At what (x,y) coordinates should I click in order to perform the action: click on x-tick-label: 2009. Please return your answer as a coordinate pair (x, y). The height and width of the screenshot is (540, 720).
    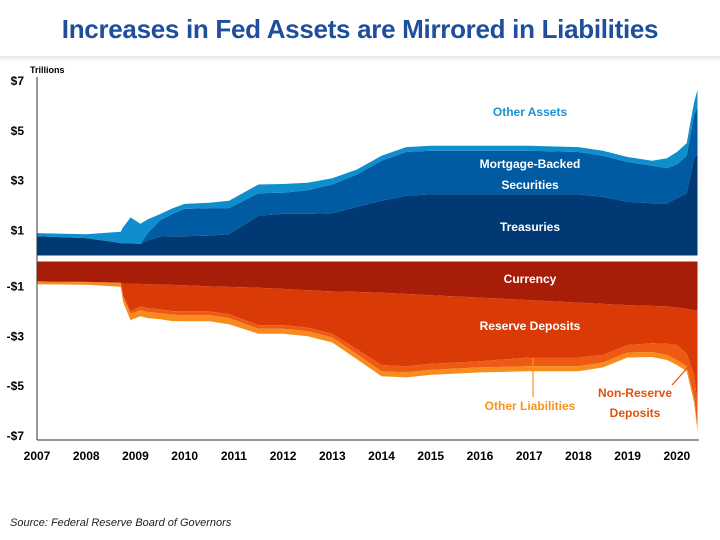
    Looking at the image, I should click on (135, 456).